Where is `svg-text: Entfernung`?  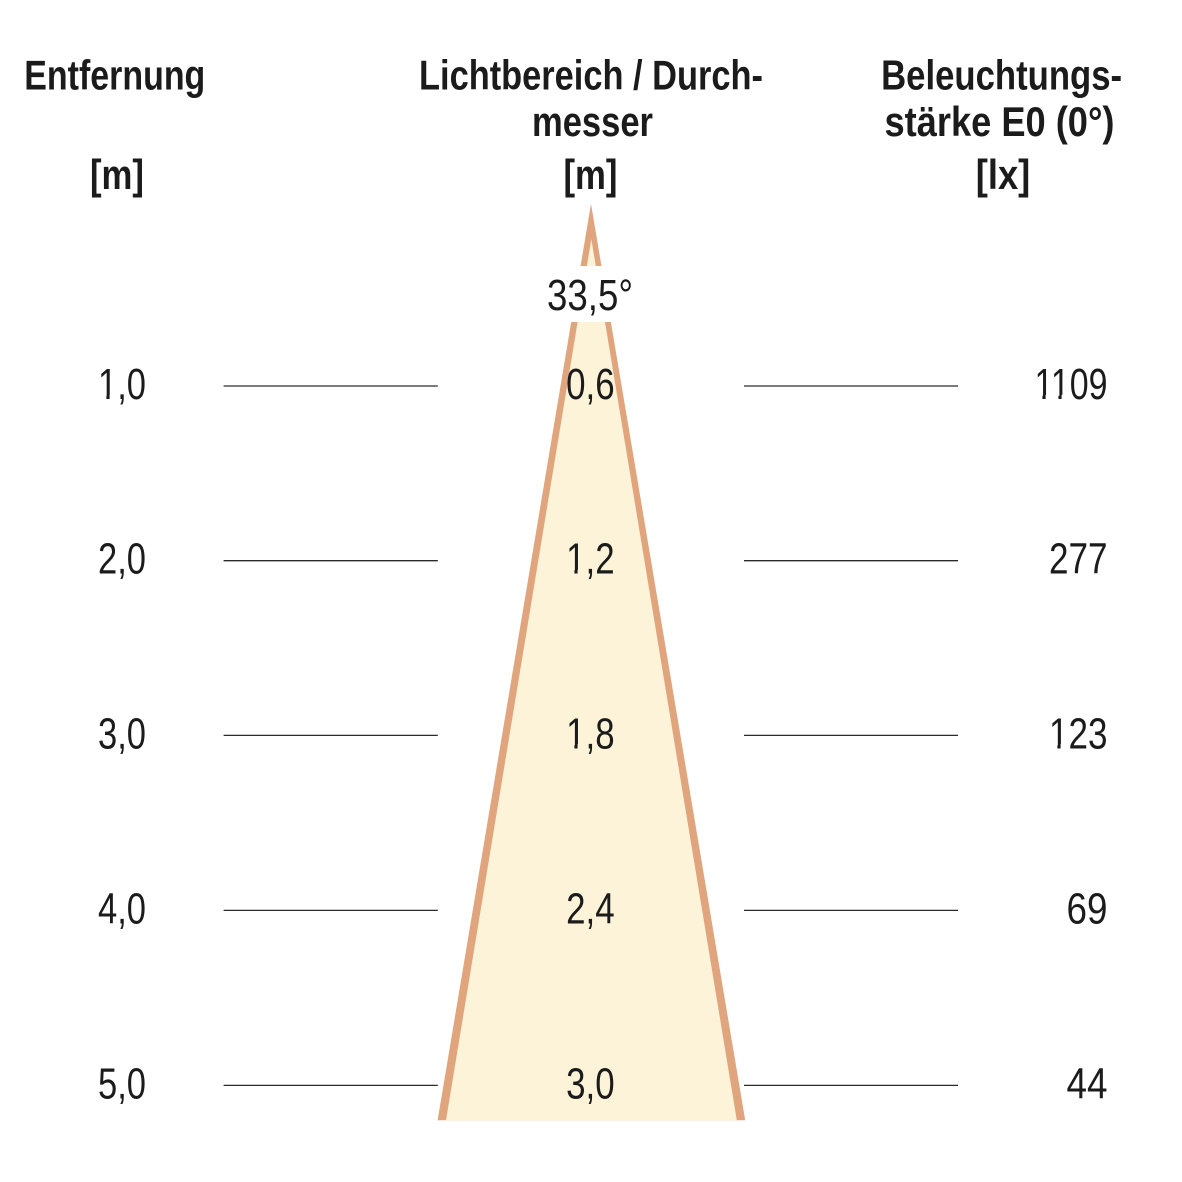 svg-text: Entfernung is located at coordinates (114, 75).